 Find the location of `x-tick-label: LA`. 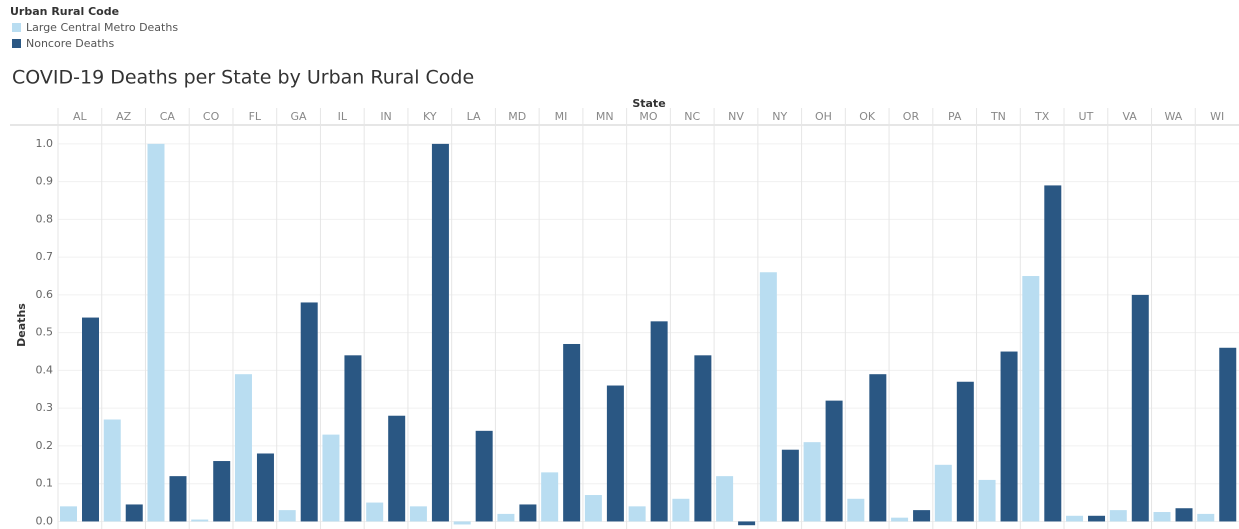

x-tick-label: LA is located at coordinates (474, 116).